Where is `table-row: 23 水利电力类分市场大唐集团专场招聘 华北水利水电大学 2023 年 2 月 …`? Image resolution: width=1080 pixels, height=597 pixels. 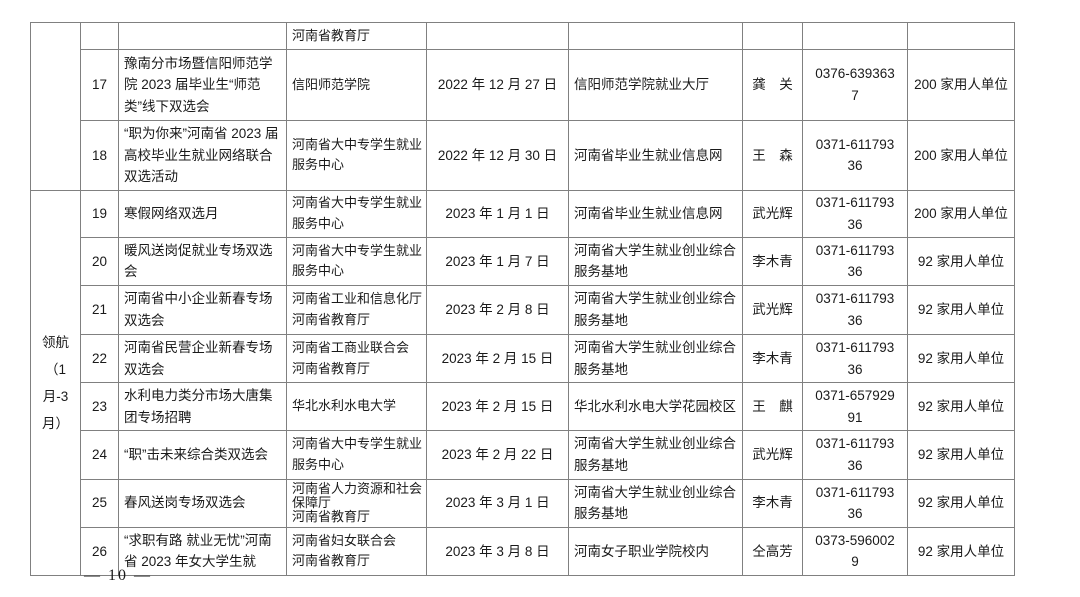
table-row: 23 水利电力类分市场大唐集团专场招聘 华北水利水电大学 2023 年 2 月 … is located at coordinates (523, 407).